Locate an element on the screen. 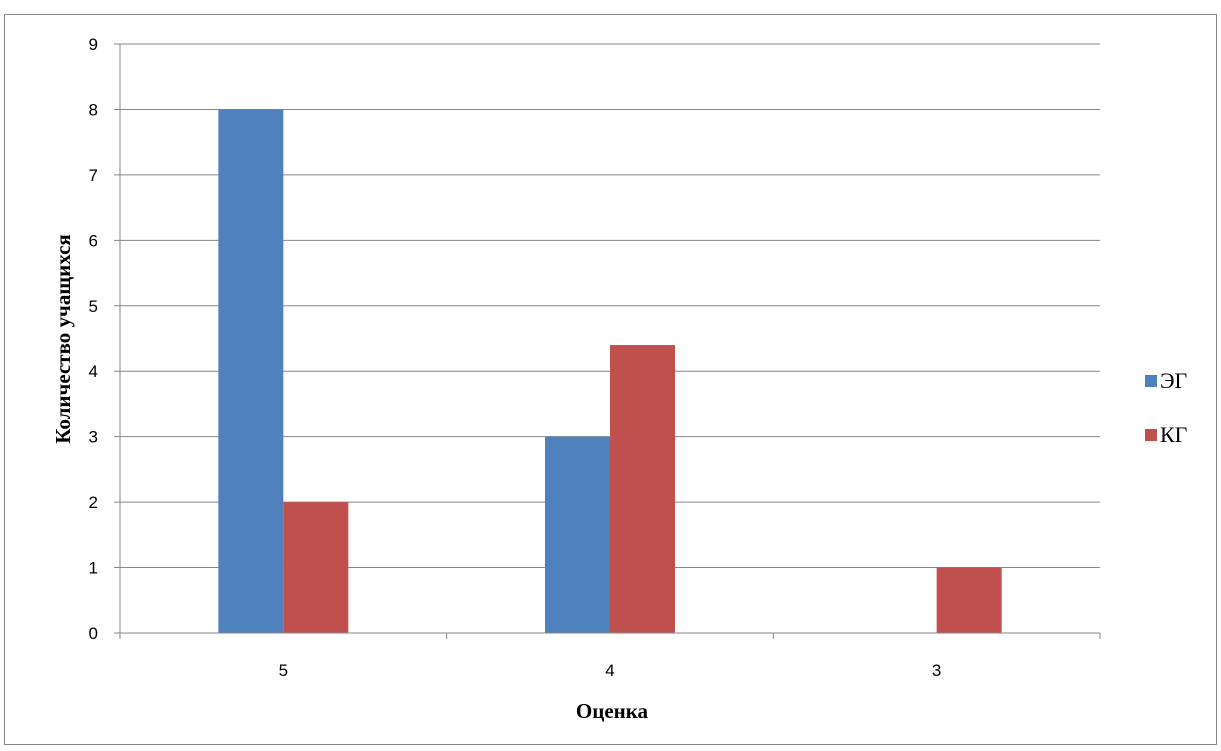  y-tick-label: 9 is located at coordinates (93, 44).